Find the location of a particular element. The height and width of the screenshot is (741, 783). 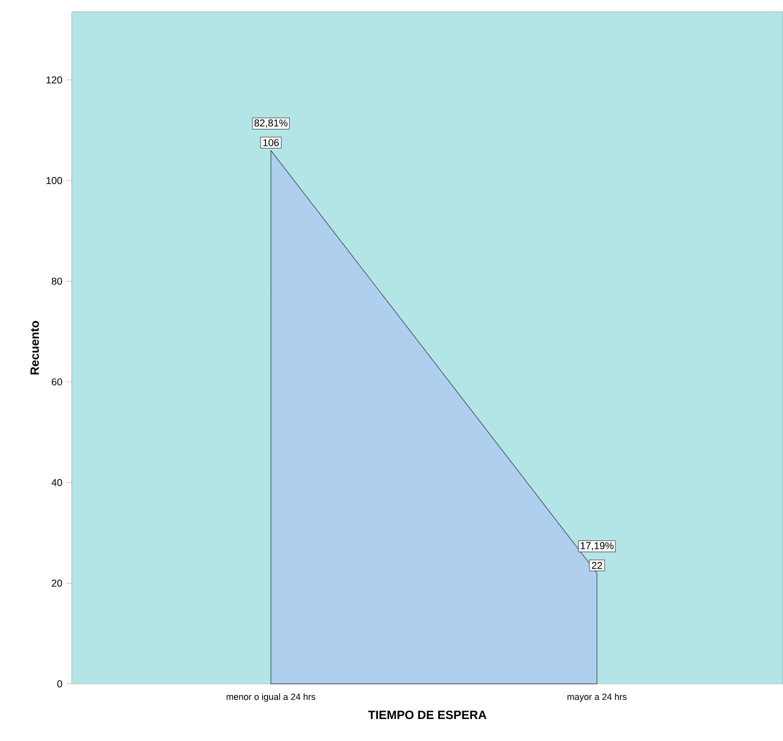

y-tick-label: 80 is located at coordinates (57, 281).